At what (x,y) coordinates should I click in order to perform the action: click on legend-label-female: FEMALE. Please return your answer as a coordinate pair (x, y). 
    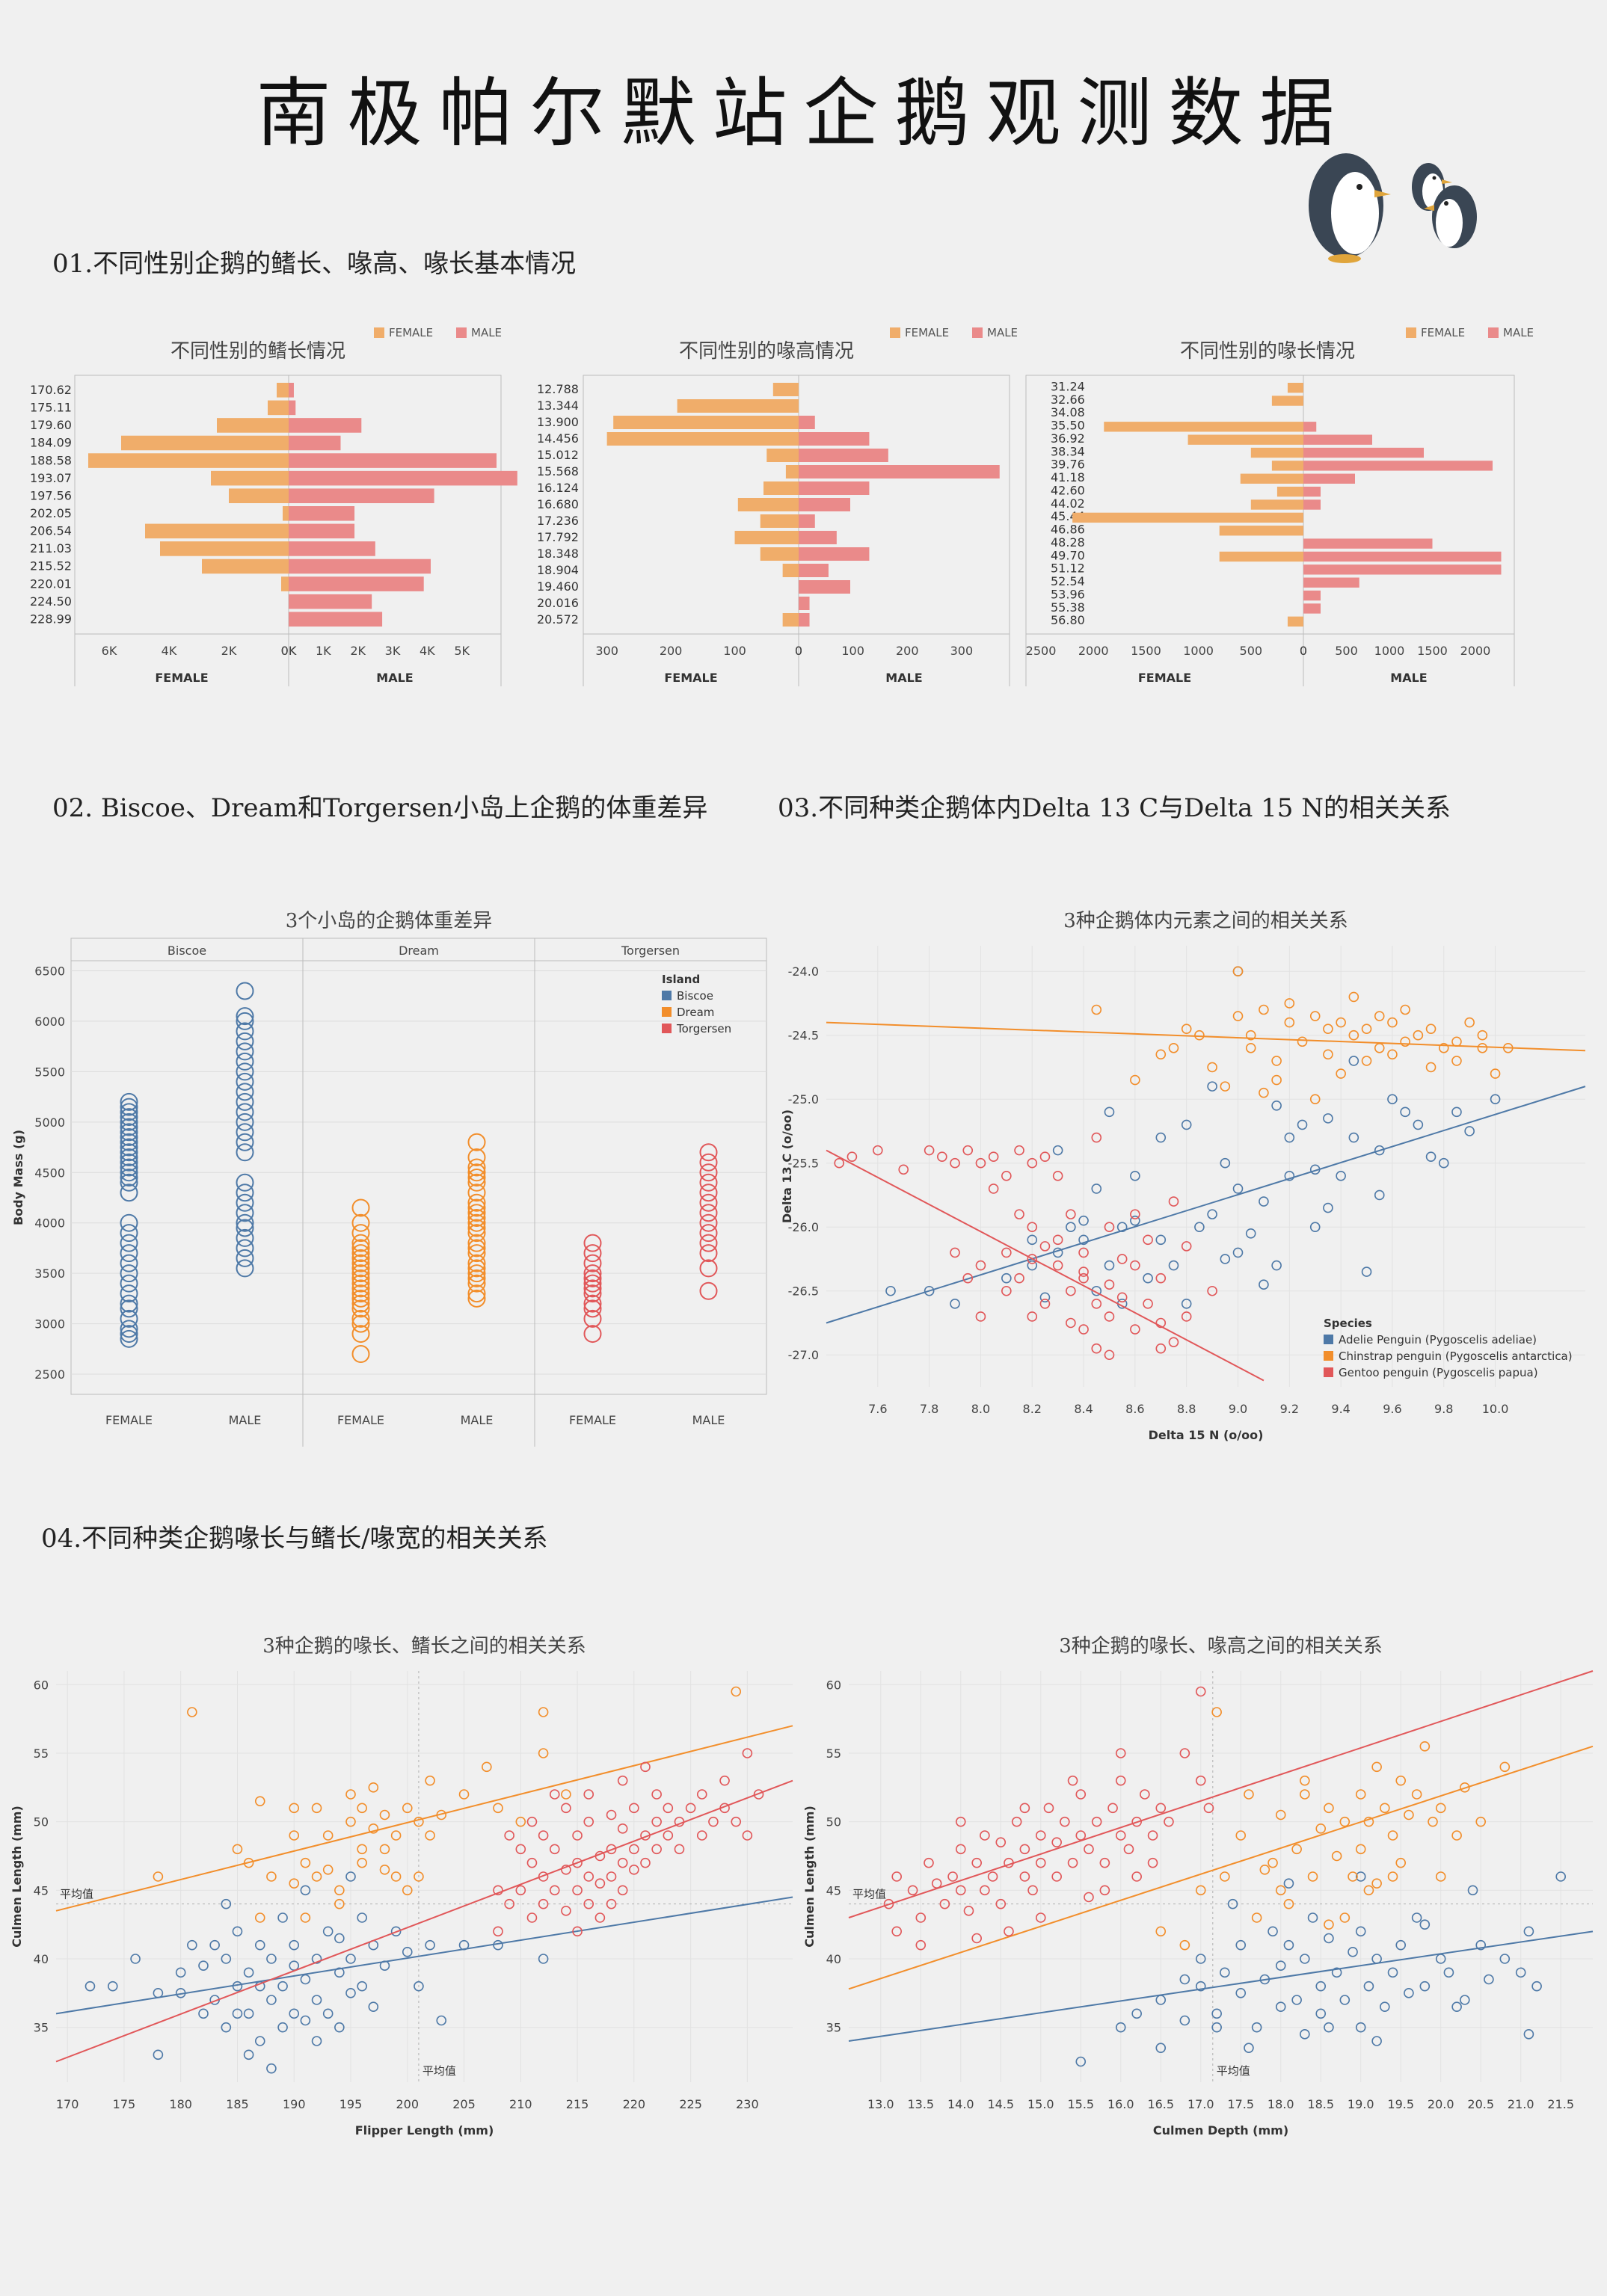
    Looking at the image, I should click on (1443, 332).